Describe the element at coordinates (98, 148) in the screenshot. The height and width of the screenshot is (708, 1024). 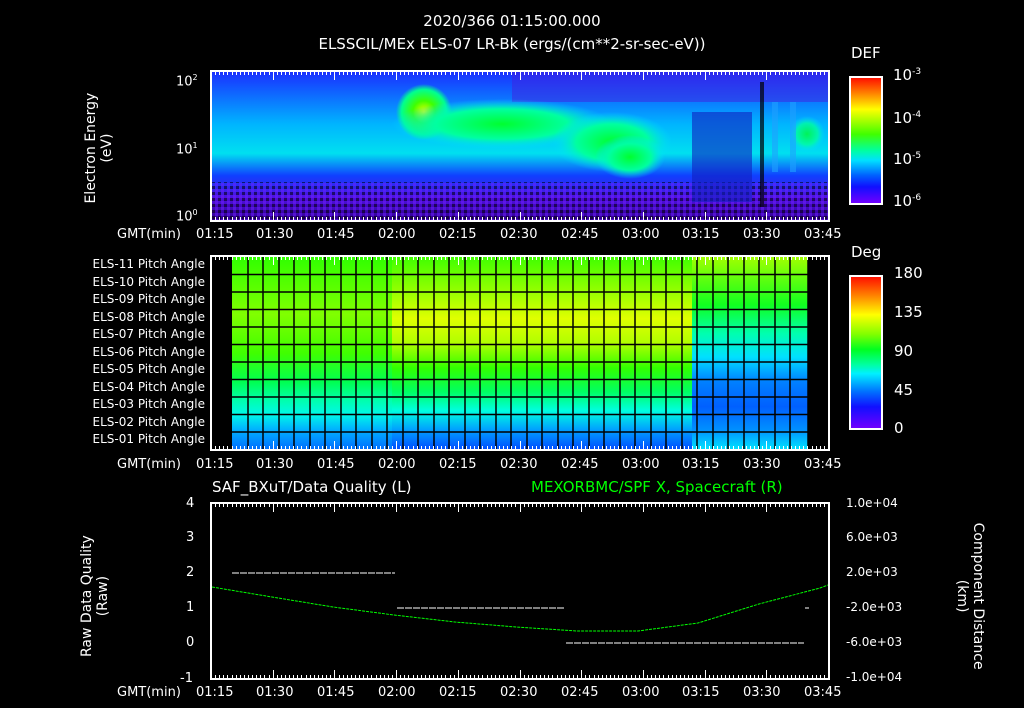
I see `energy-axis-label: Electron Energy (eV)` at that location.